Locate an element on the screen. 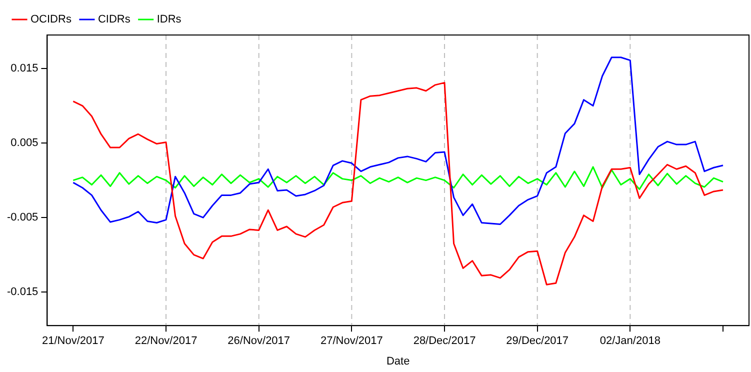 The height and width of the screenshot is (372, 751). x-tick-label: 21/Nov/2017 is located at coordinates (73, 341).